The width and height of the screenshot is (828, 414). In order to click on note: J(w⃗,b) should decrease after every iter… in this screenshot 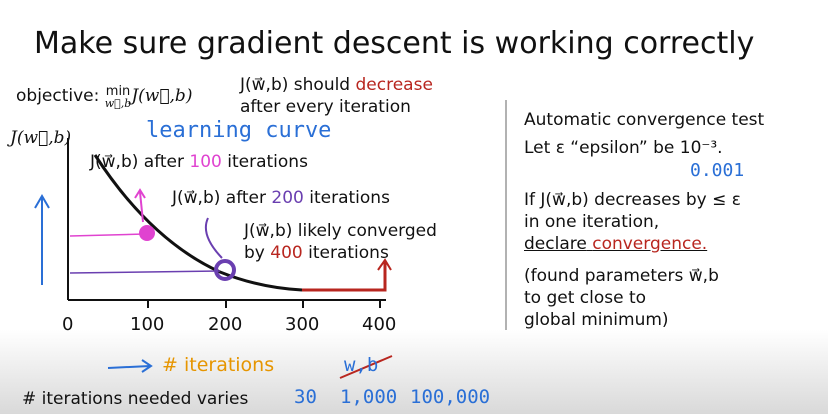, I will do `click(336, 96)`.